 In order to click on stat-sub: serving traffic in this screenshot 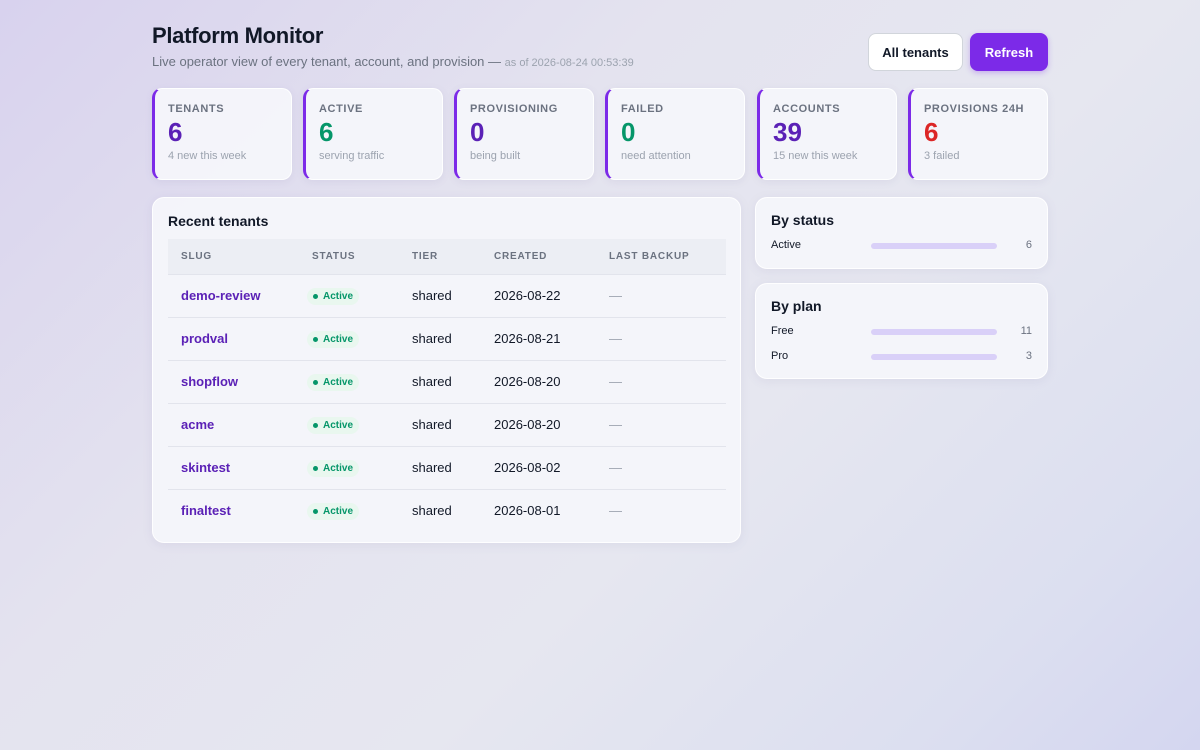, I will do `click(352, 156)`.